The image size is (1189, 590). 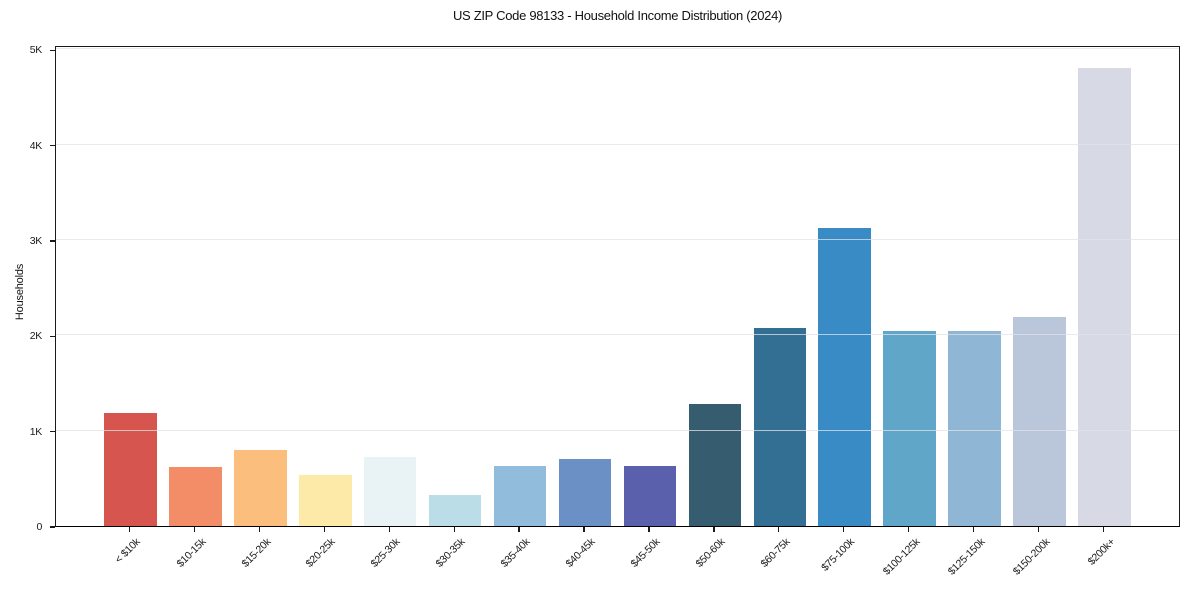 I want to click on bar-$150-200k, so click(x=1039, y=421).